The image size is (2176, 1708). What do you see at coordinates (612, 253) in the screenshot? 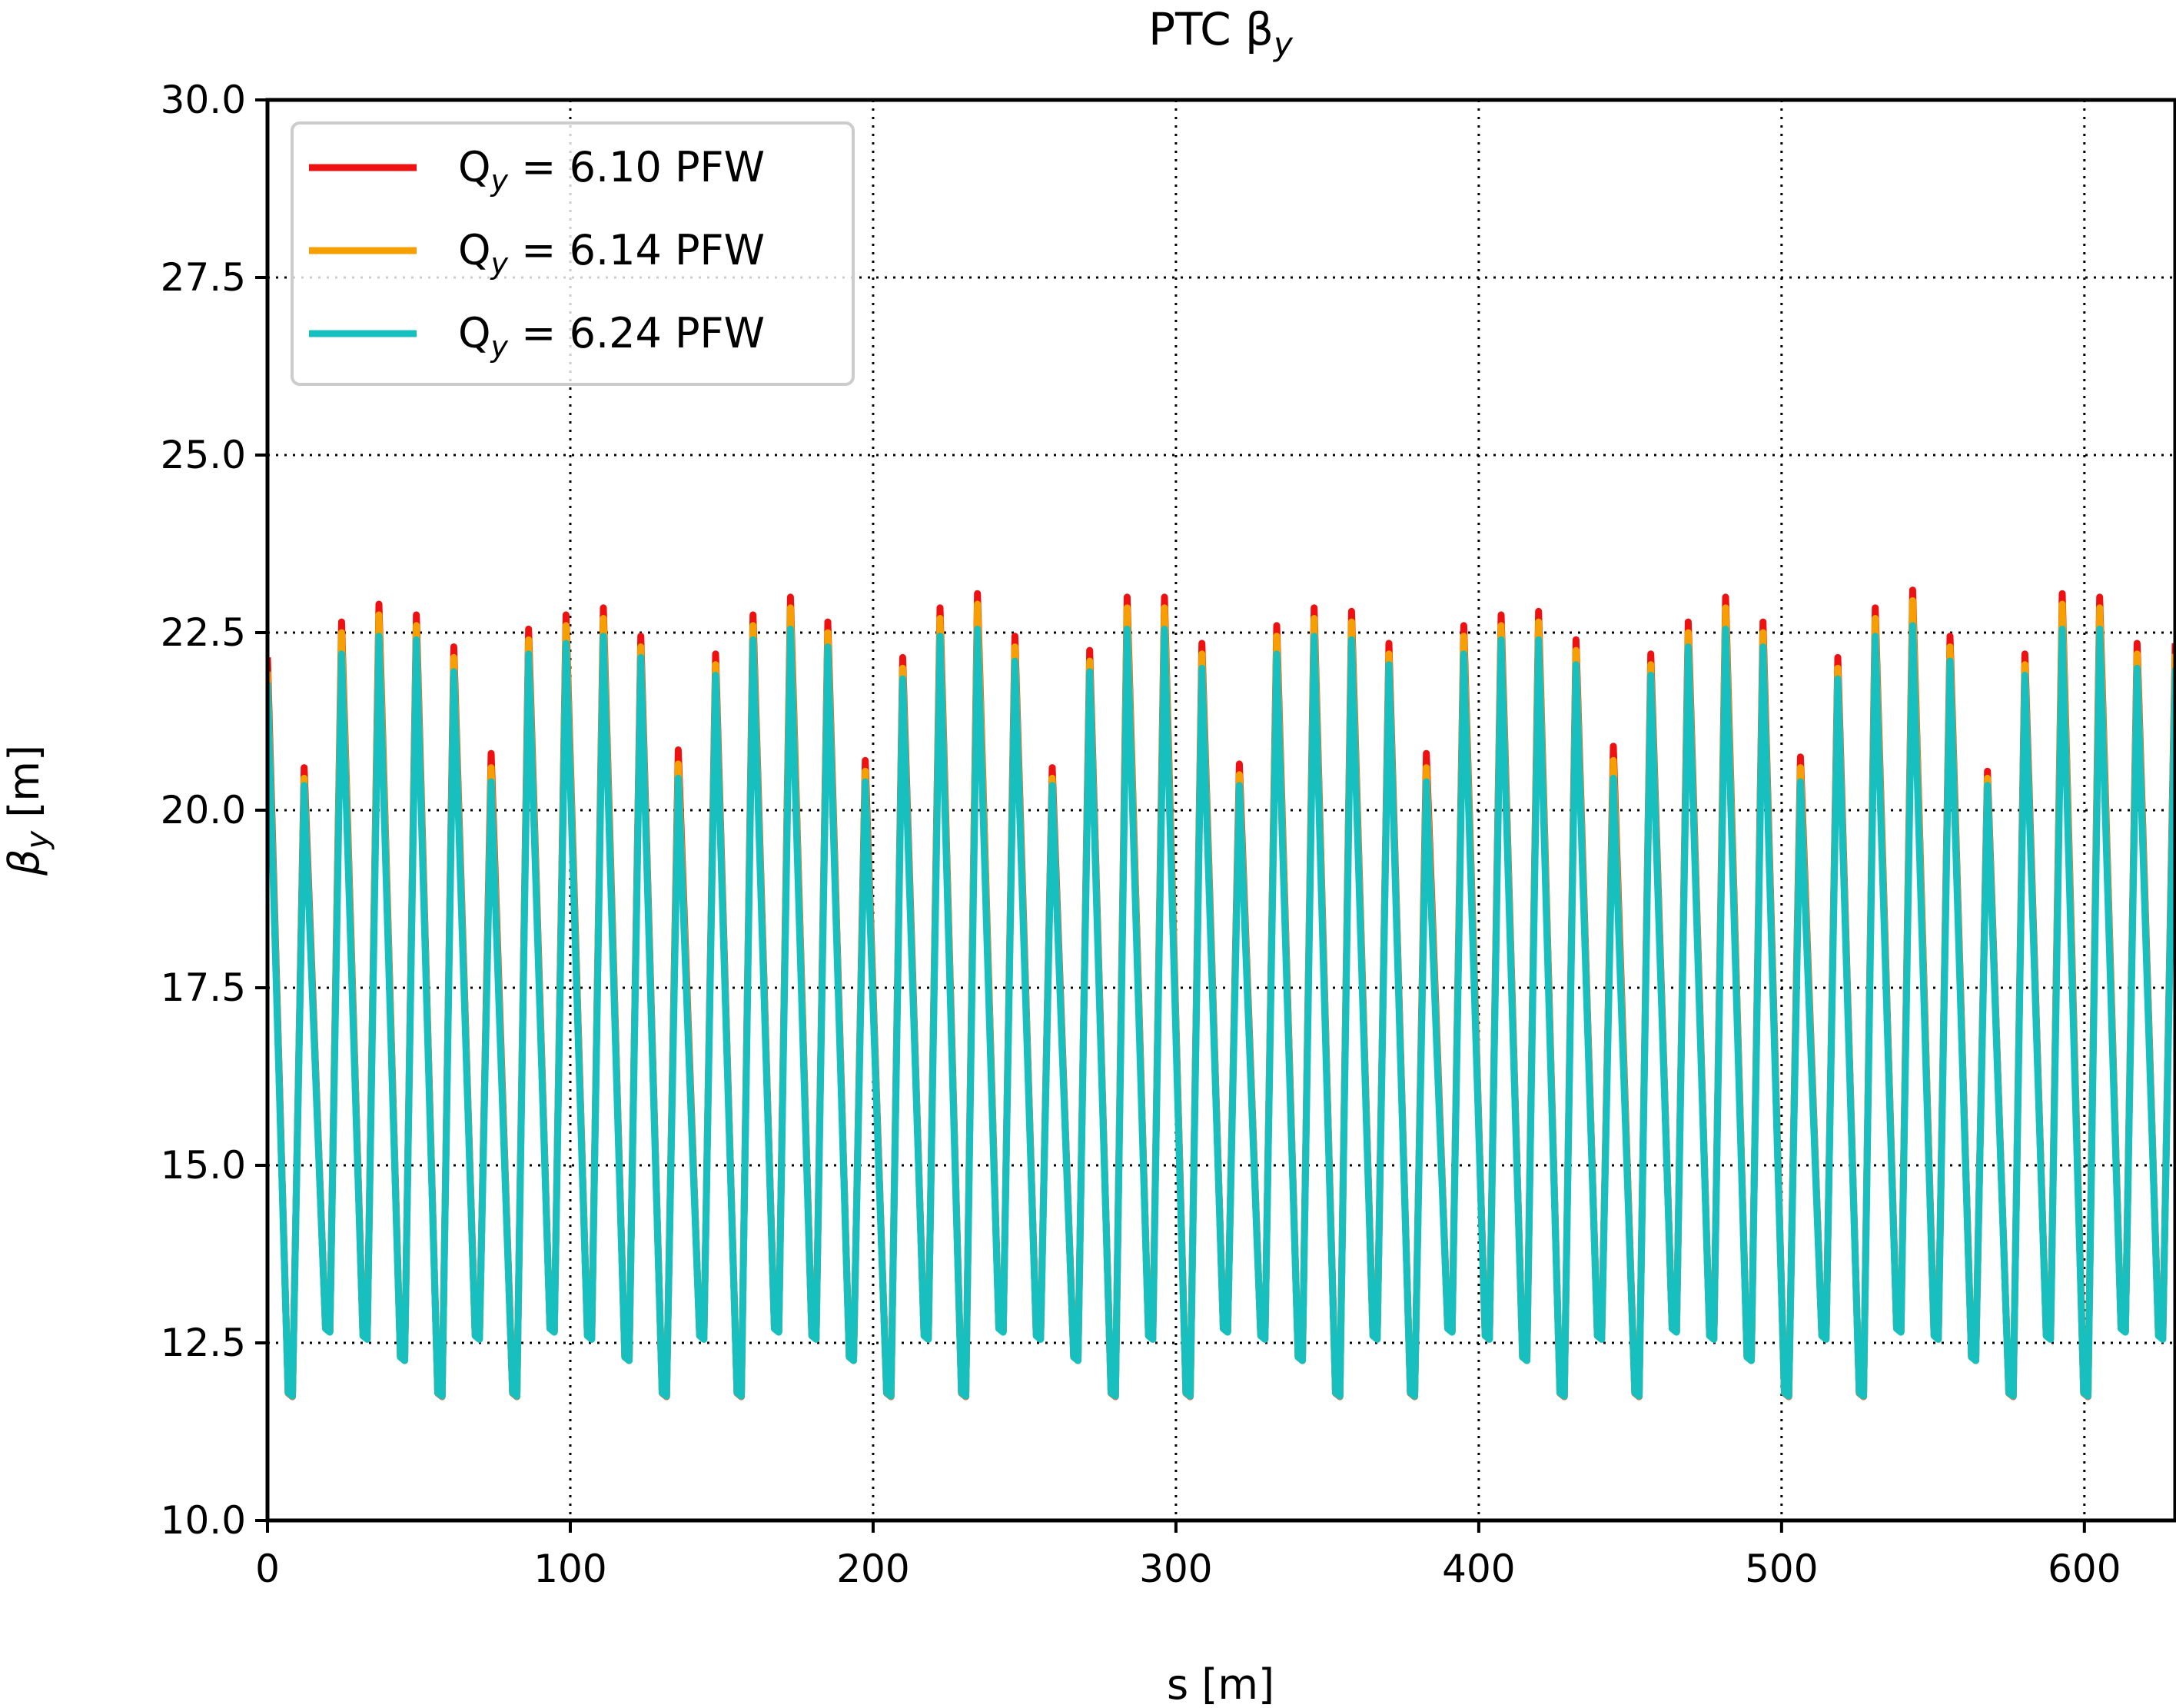
I see `legend-label-2: Qy = 6.14 PFW` at bounding box center [612, 253].